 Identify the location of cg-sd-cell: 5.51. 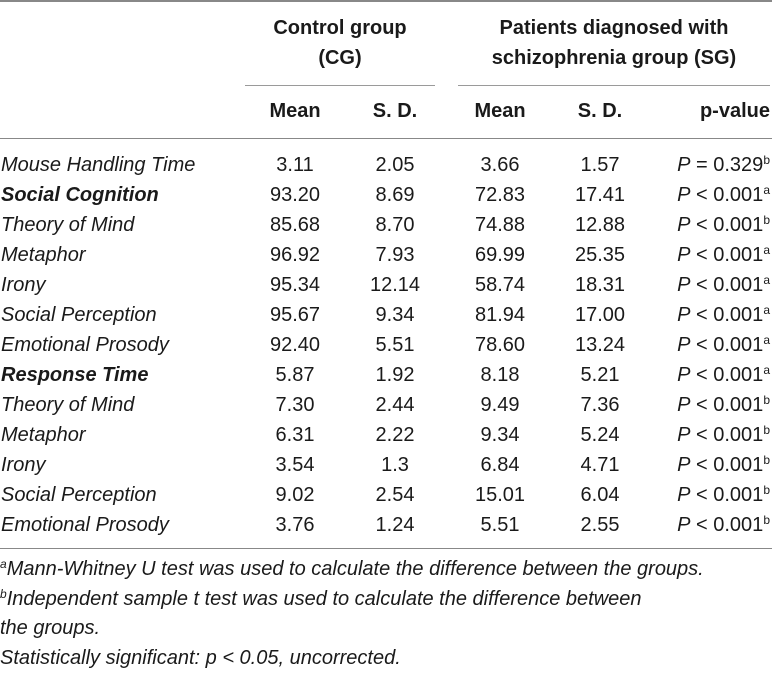
(395, 345).